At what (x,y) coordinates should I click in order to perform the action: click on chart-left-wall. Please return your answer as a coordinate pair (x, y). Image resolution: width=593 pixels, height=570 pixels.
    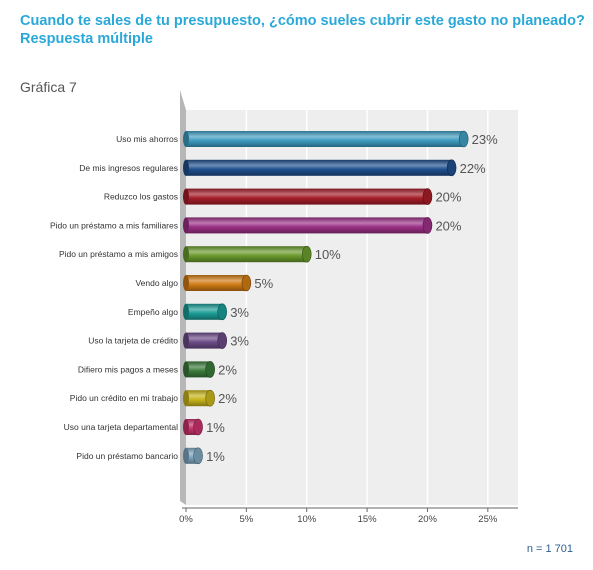
    Looking at the image, I should click on (183, 297).